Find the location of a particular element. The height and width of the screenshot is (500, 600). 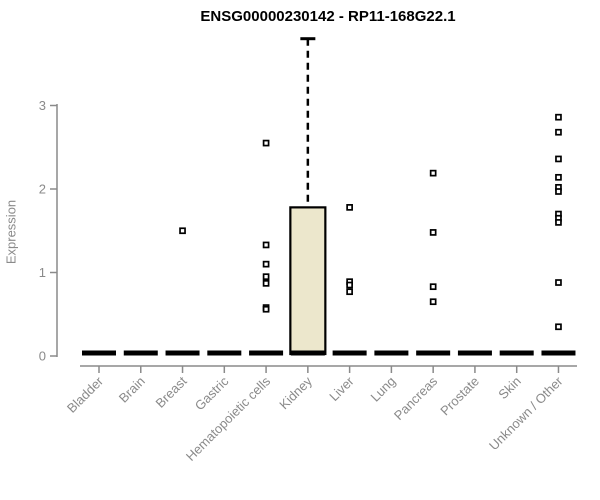

median-bar is located at coordinates (307, 353).